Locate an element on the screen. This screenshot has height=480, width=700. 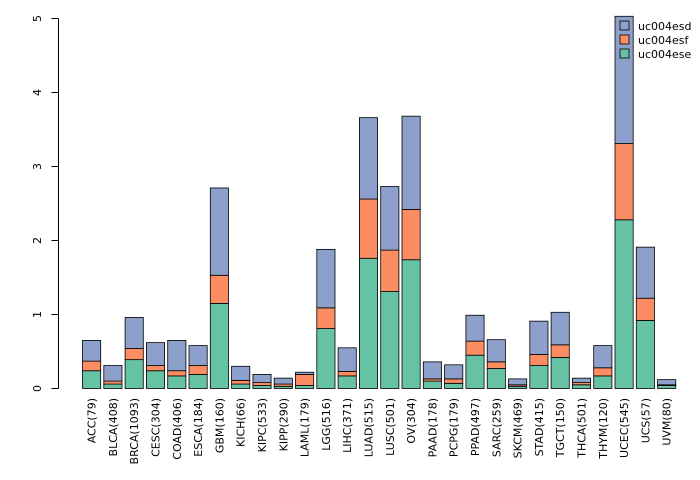
y-tick-label: 0 is located at coordinates (37, 388).